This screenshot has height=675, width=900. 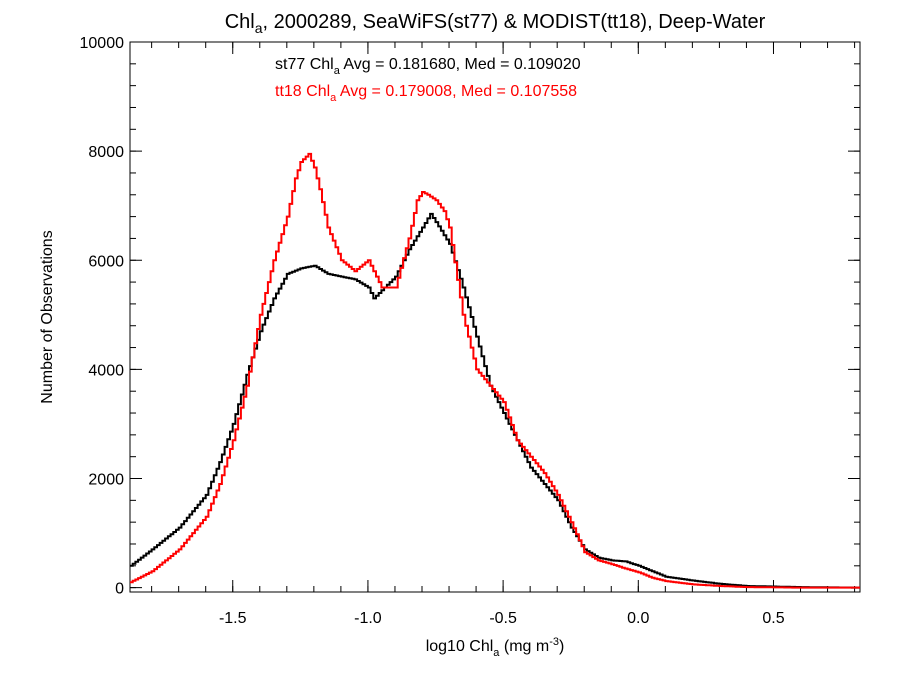 What do you see at coordinates (233, 618) in the screenshot?
I see `x-tick-label: -1.5` at bounding box center [233, 618].